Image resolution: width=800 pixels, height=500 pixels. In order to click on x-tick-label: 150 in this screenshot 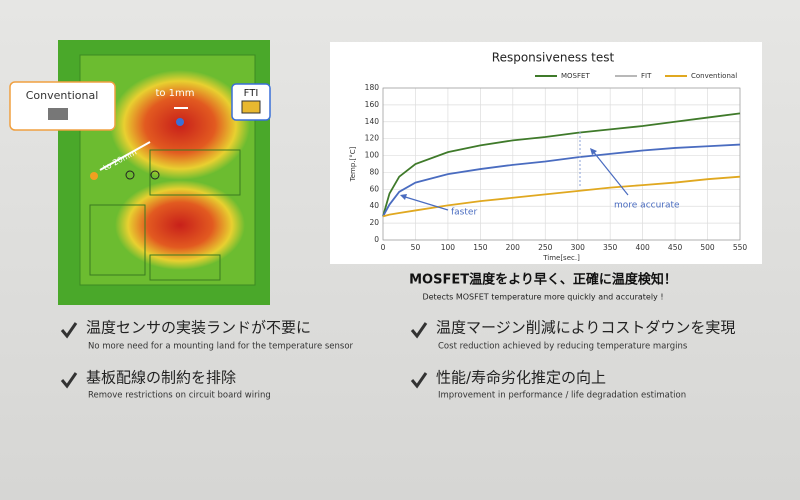, I will do `click(480, 247)`.